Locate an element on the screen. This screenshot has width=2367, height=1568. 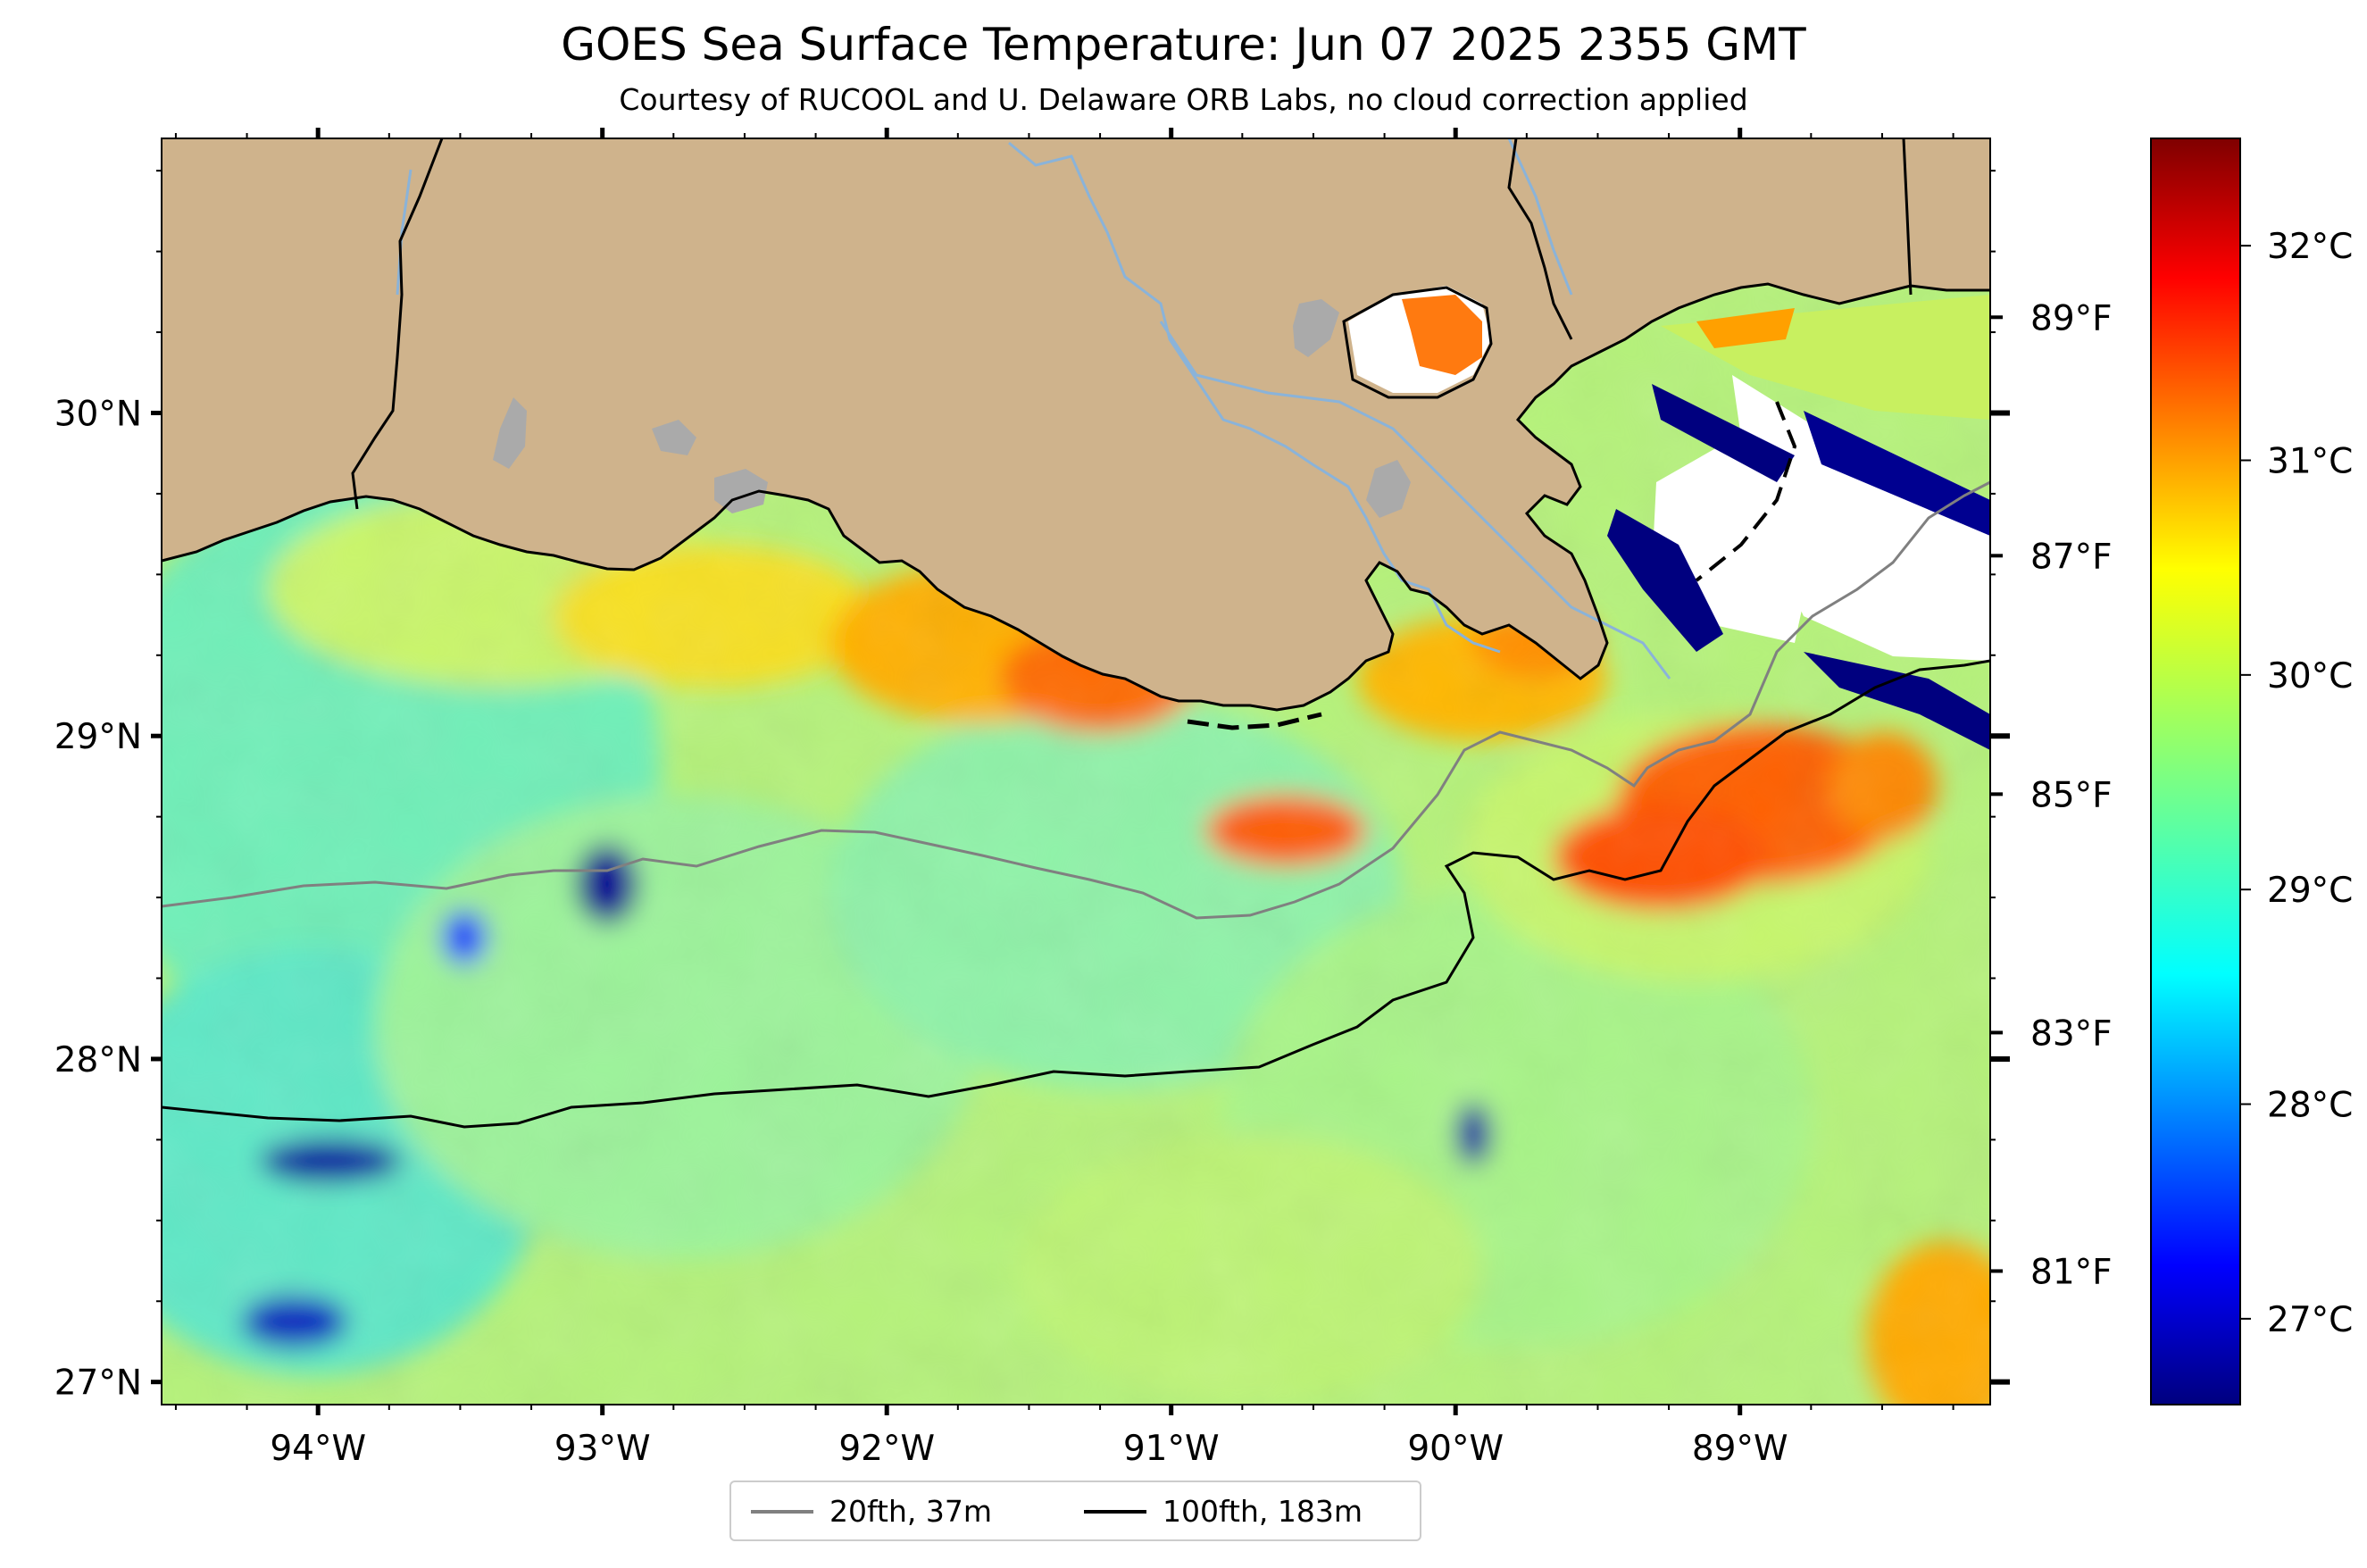
legend-swatch-100fth is located at coordinates (1115, 1512).